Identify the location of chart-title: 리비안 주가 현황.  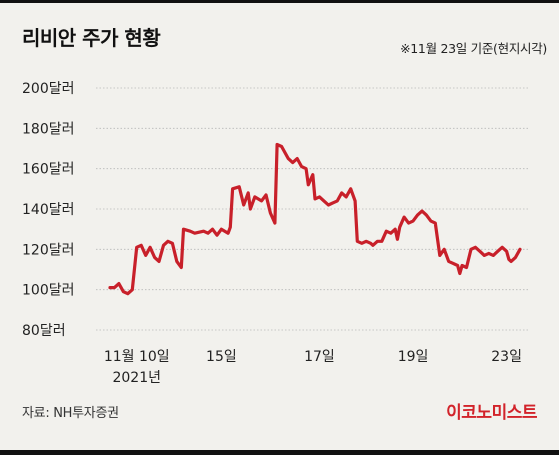
(91, 38).